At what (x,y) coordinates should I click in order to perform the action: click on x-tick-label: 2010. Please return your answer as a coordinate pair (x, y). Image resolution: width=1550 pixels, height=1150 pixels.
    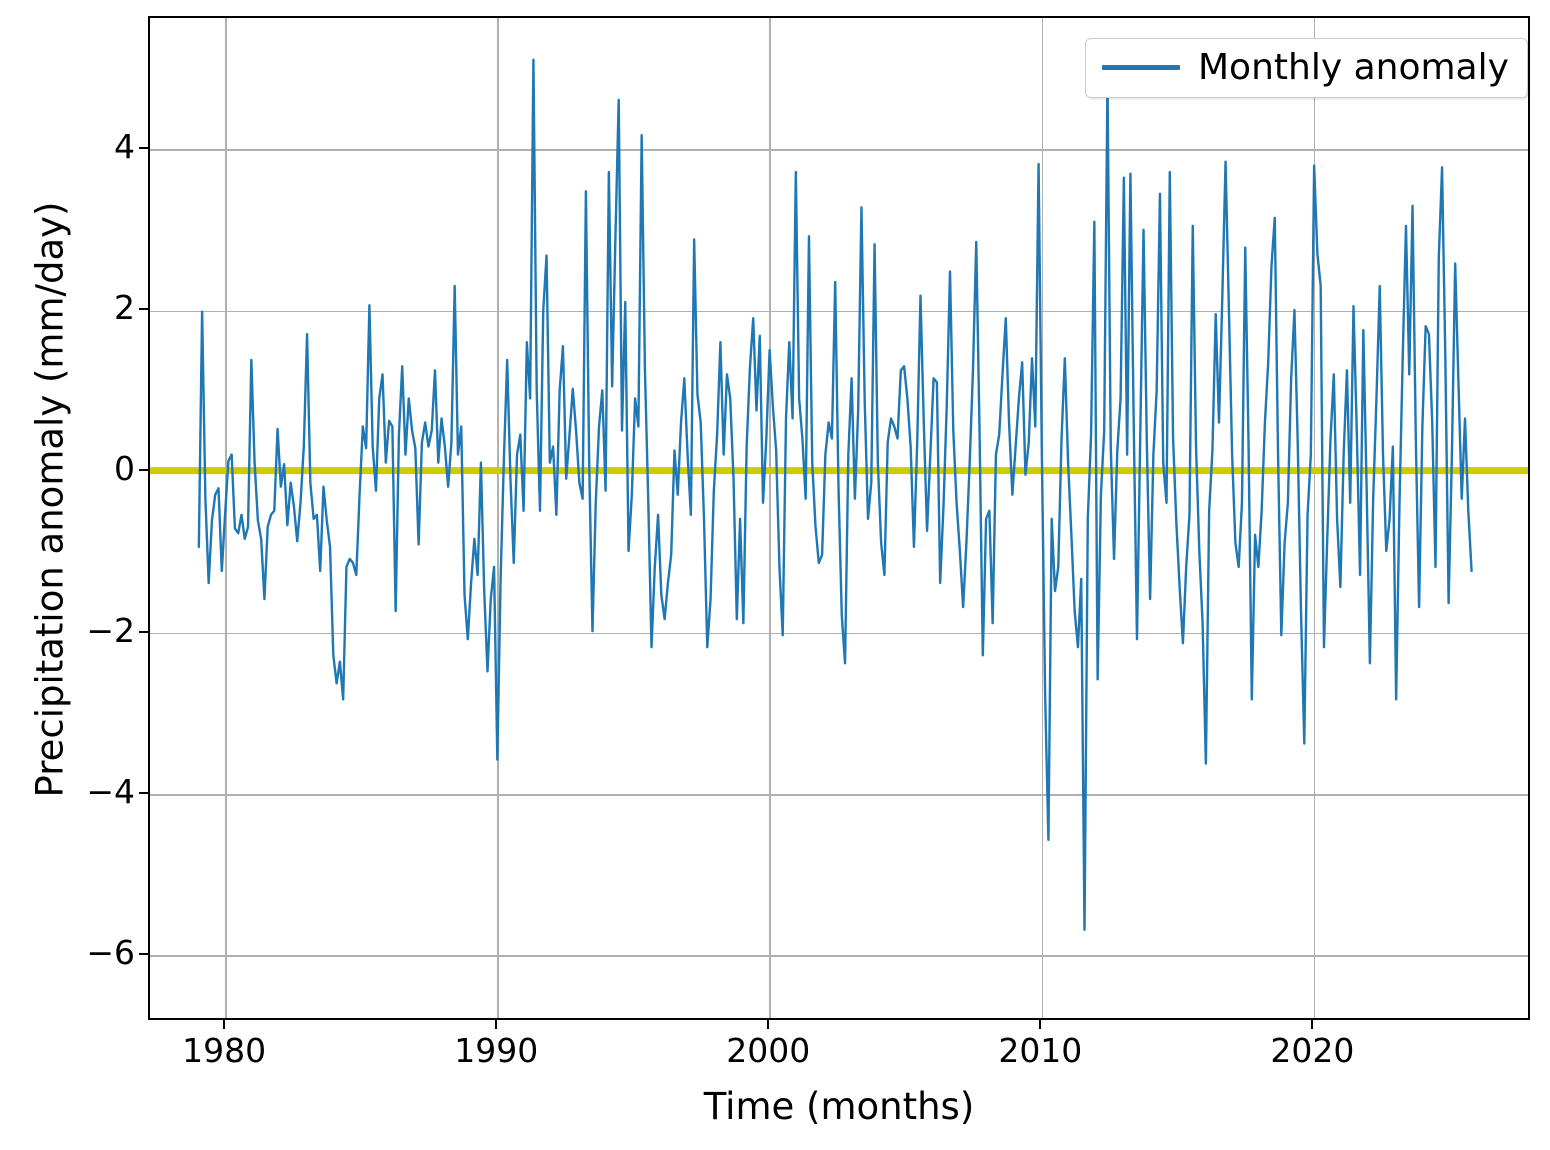
    Looking at the image, I should click on (1040, 1050).